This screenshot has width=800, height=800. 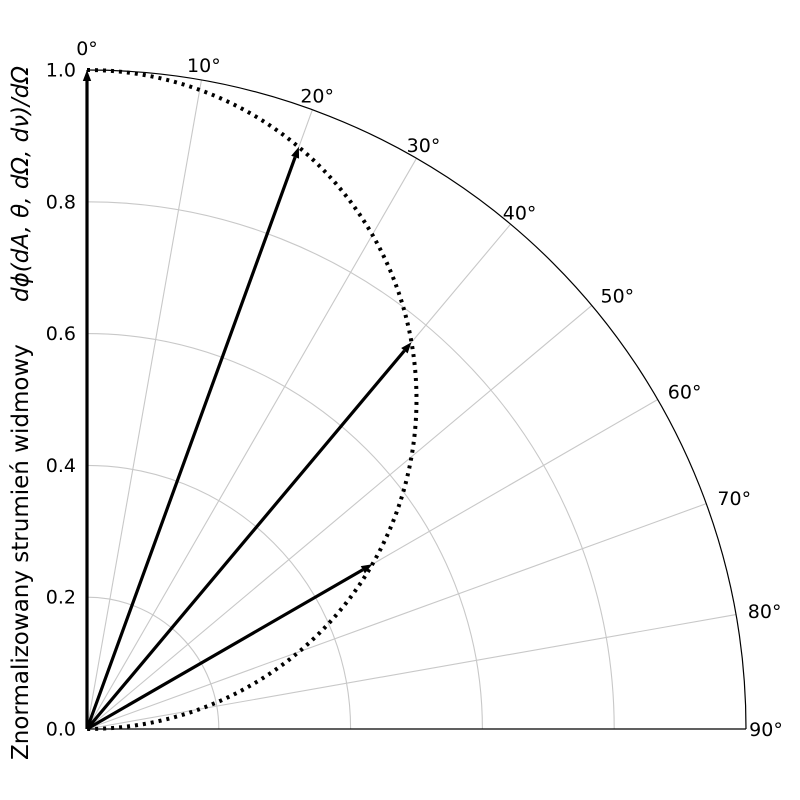 What do you see at coordinates (734, 499) in the screenshot?
I see `angle-tick-label: 70°` at bounding box center [734, 499].